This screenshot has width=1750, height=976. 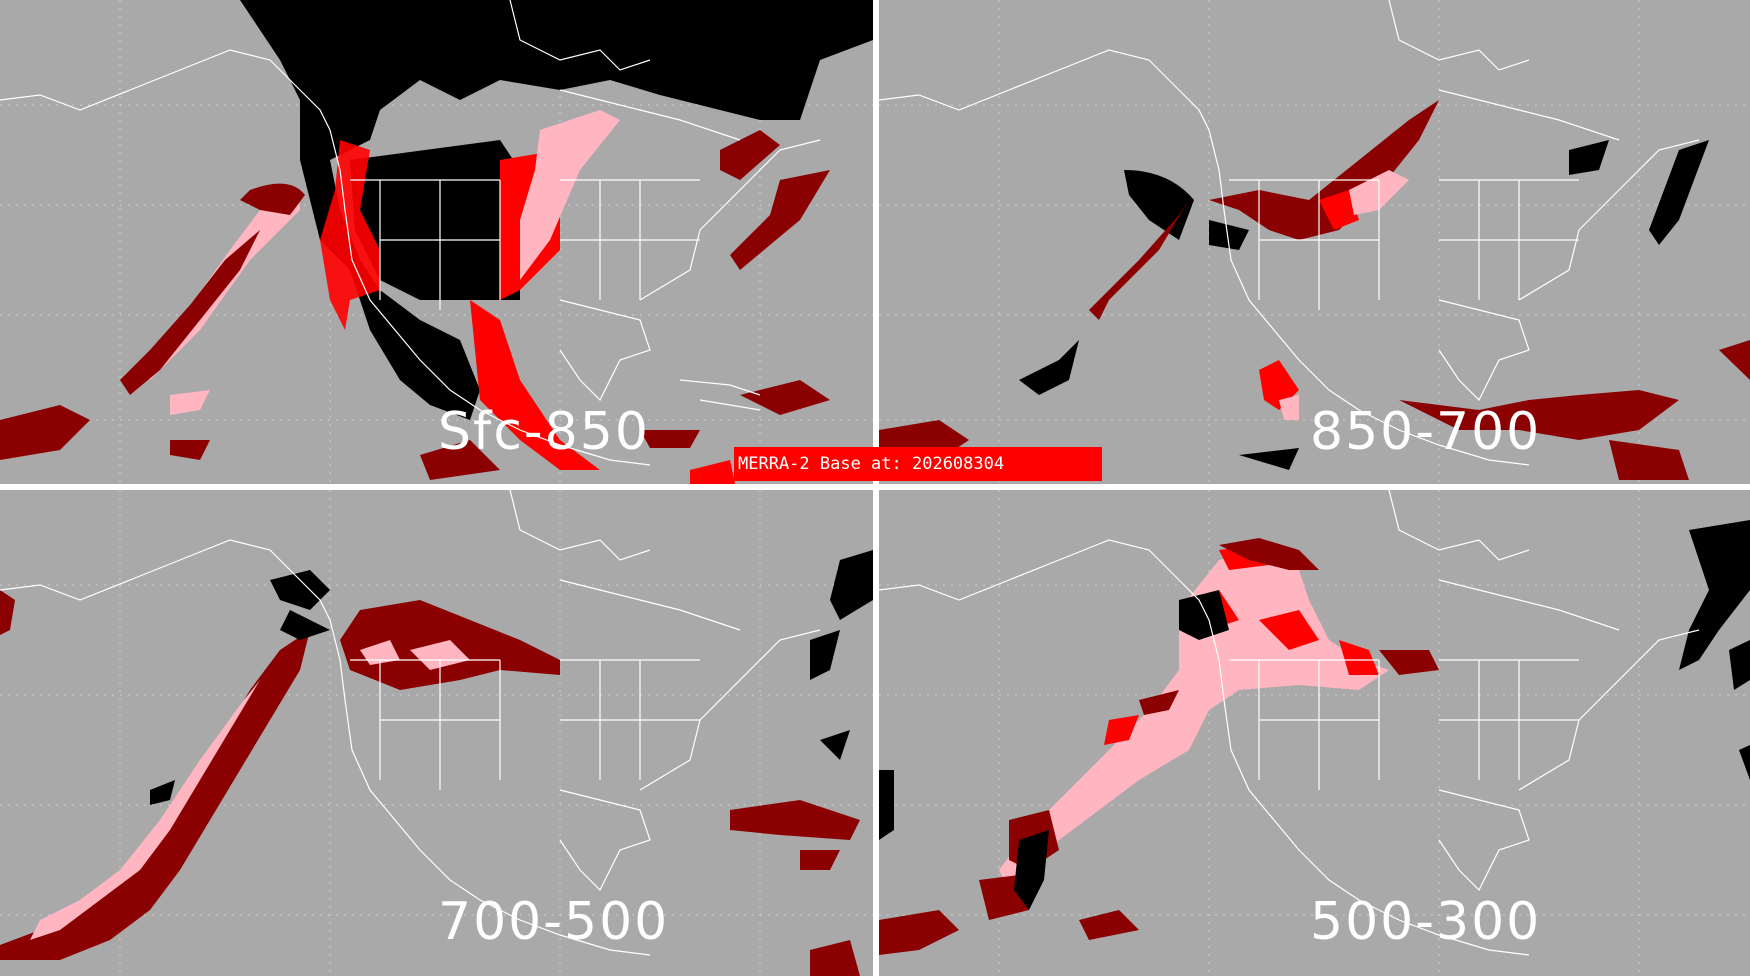 I want to click on layer-label: 850-700, so click(x=1426, y=432).